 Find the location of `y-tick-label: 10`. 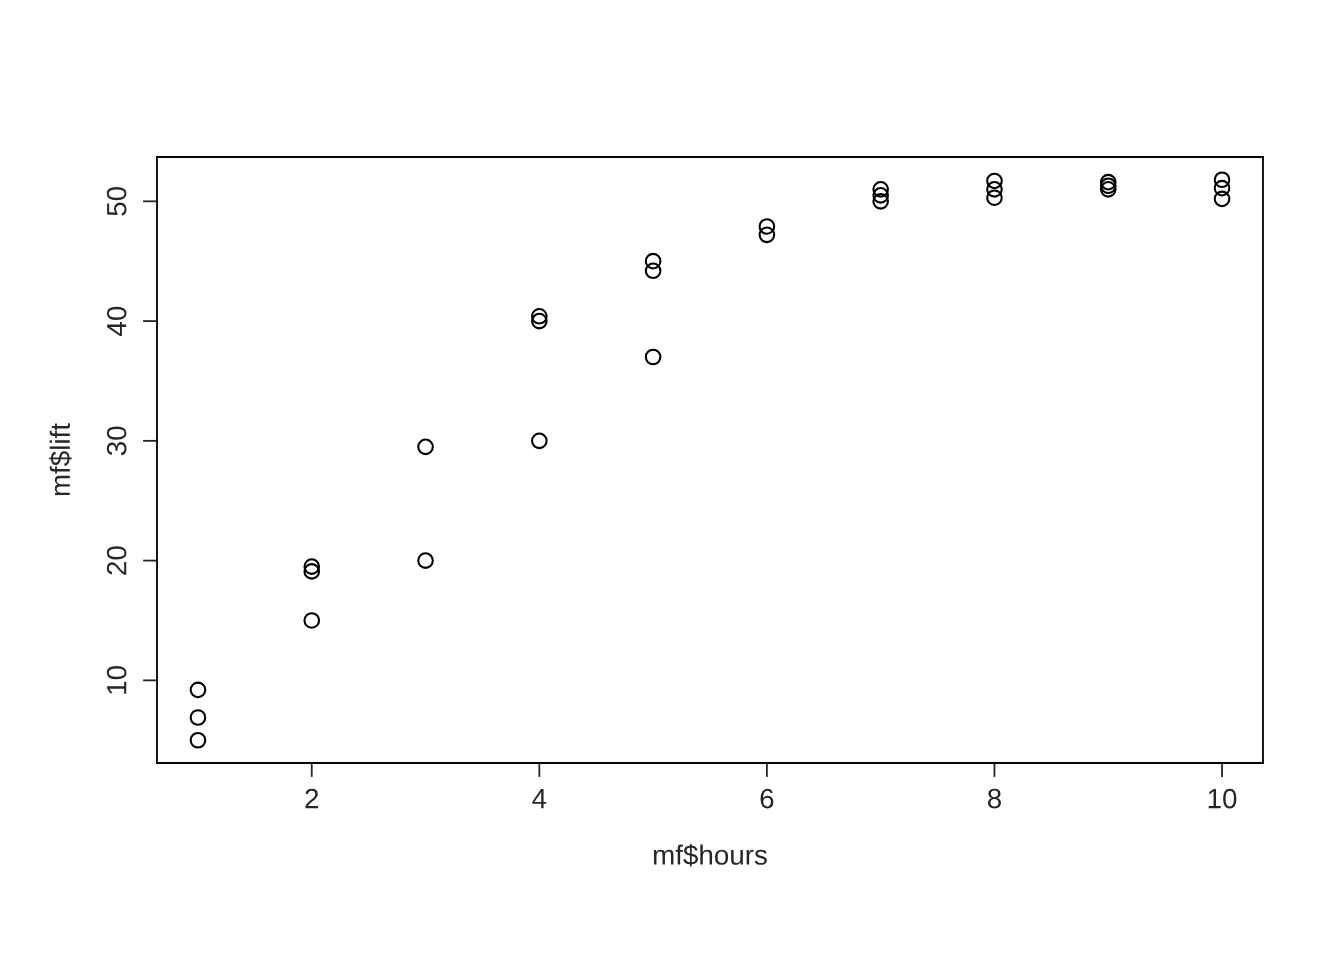

y-tick-label: 10 is located at coordinates (116, 680).